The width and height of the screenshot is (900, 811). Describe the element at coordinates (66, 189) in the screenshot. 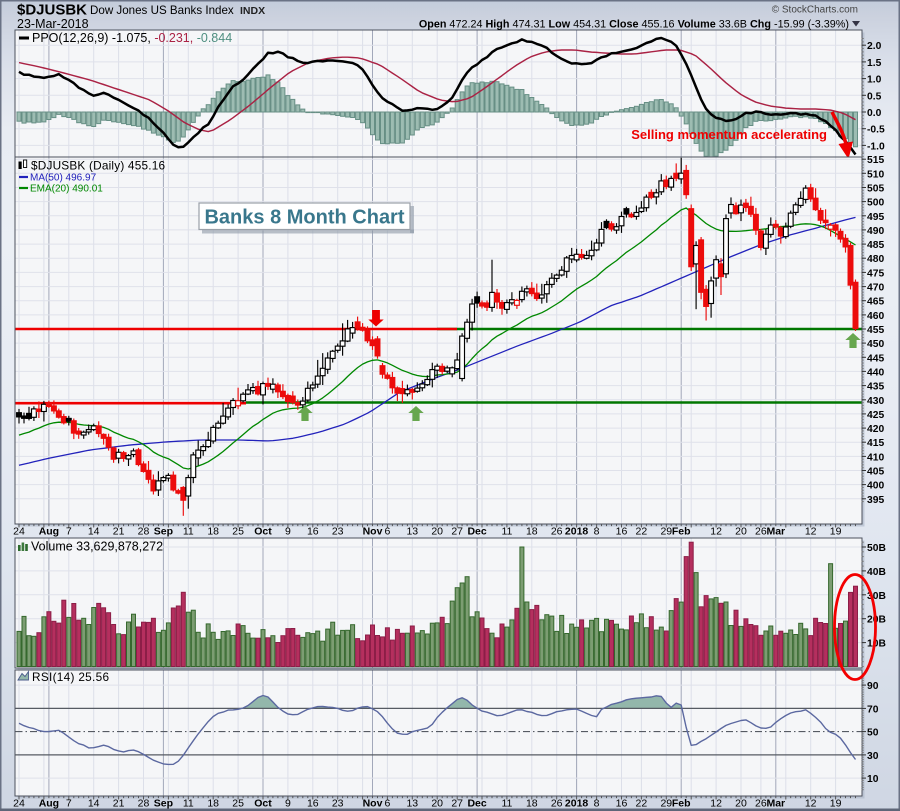

I see `svg-text: EMA(20) 490.01` at that location.